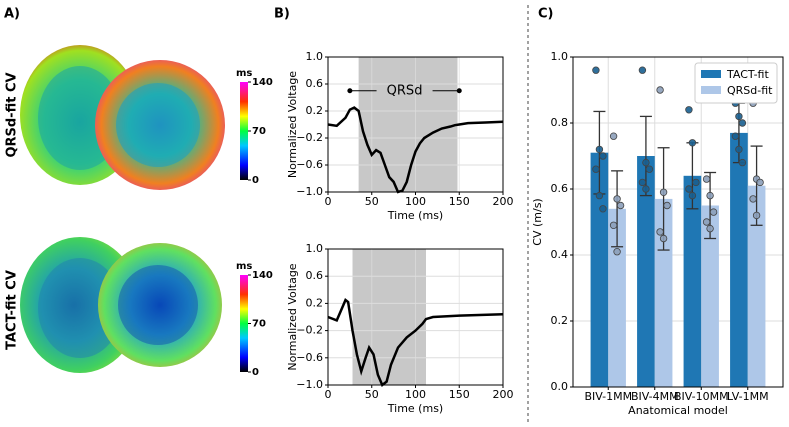  What do you see at coordinates (750, 90) in the screenshot?
I see `legend-label: QRSd-fit` at bounding box center [750, 90].